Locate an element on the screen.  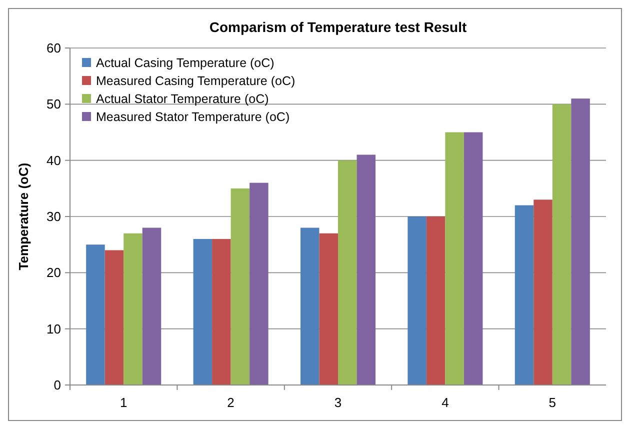
legend-label: Actual Casing Temperature (oC) is located at coordinates (185, 63).